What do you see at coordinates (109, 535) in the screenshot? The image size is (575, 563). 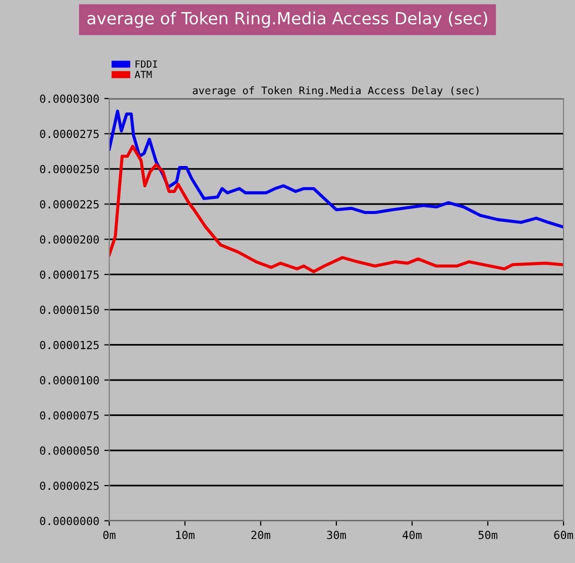 I see `x-tick-label: 0m` at bounding box center [109, 535].